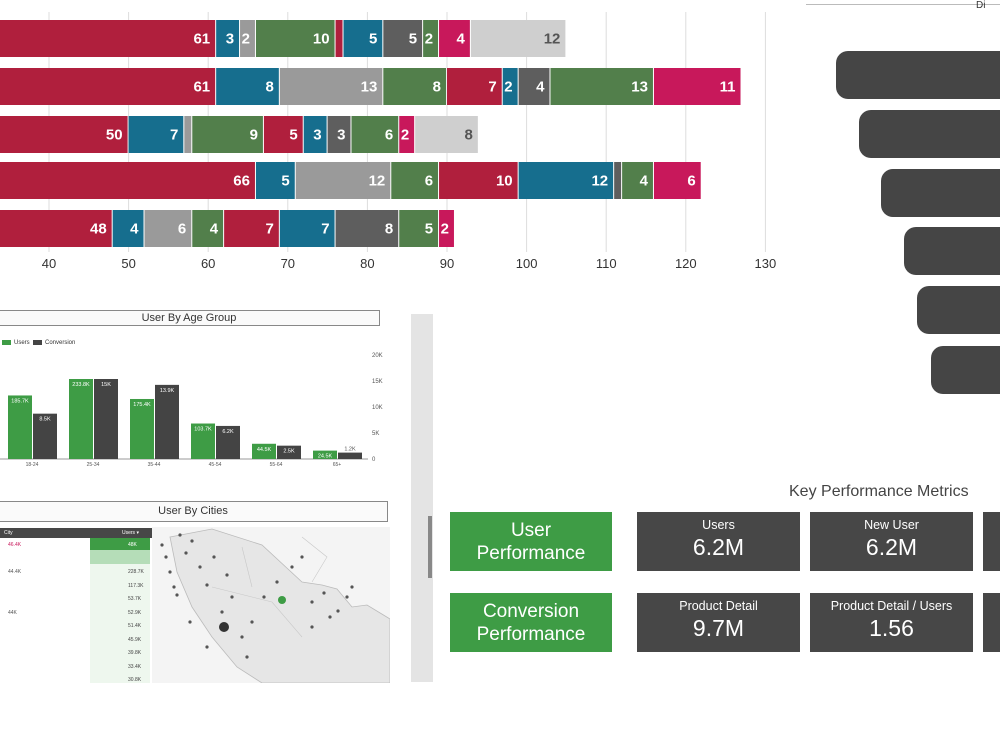  I want to click on city-row-users: 53.7K, so click(135, 599).